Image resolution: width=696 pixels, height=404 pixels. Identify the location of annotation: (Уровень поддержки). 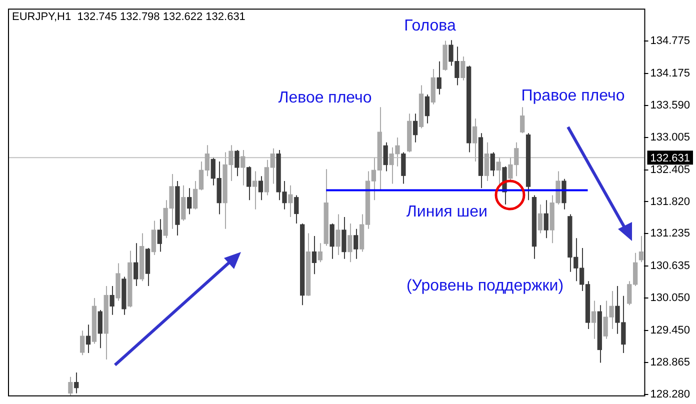
(485, 285).